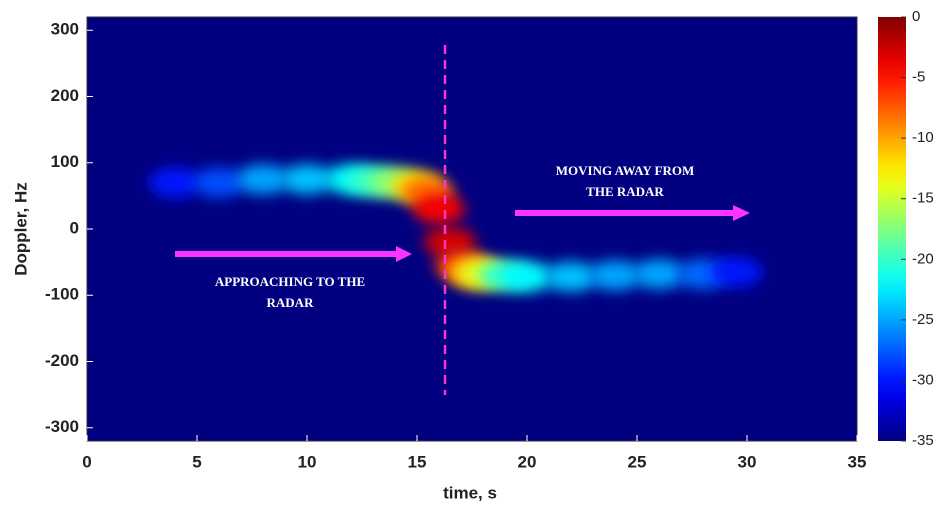 This screenshot has width=938, height=506. I want to click on y-tick-label: -200, so click(62, 360).